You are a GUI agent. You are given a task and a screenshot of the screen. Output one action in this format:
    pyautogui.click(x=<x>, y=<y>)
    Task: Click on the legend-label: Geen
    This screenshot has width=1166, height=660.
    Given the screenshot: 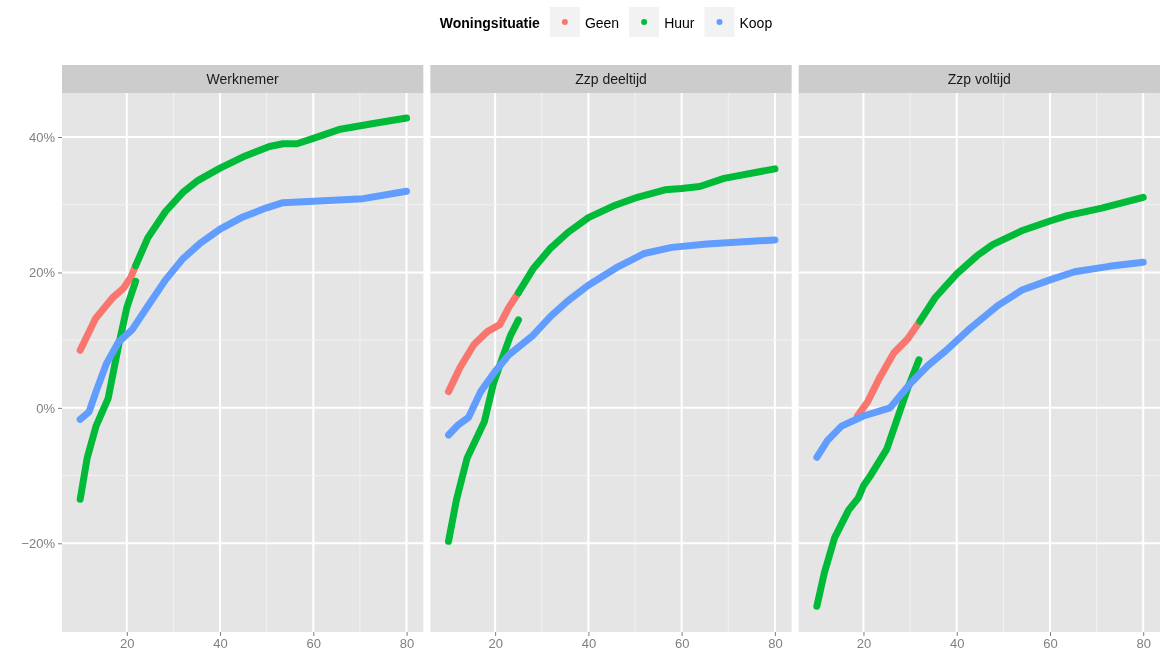 What is the action you would take?
    pyautogui.click(x=602, y=23)
    